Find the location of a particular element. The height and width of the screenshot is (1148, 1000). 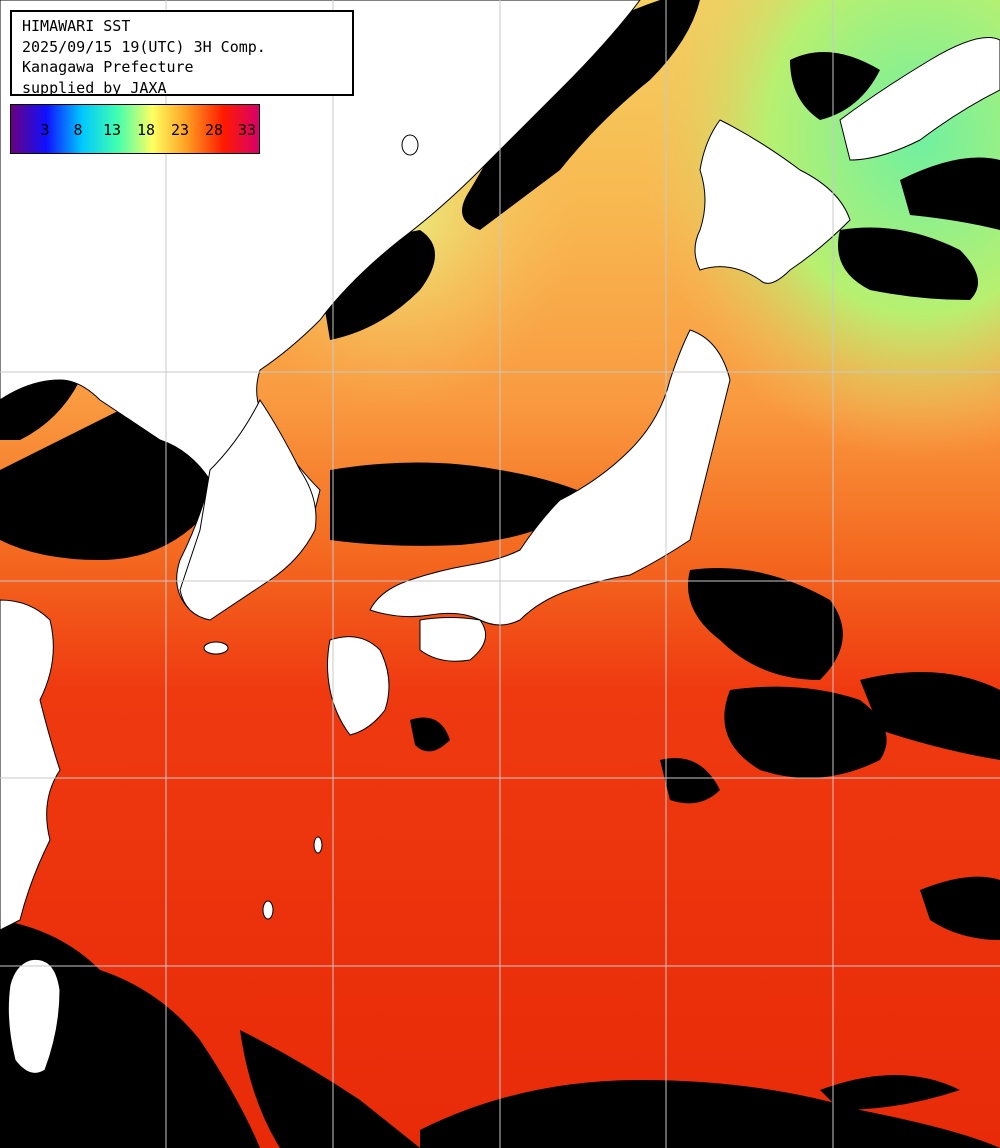

honshu is located at coordinates (550, 477).